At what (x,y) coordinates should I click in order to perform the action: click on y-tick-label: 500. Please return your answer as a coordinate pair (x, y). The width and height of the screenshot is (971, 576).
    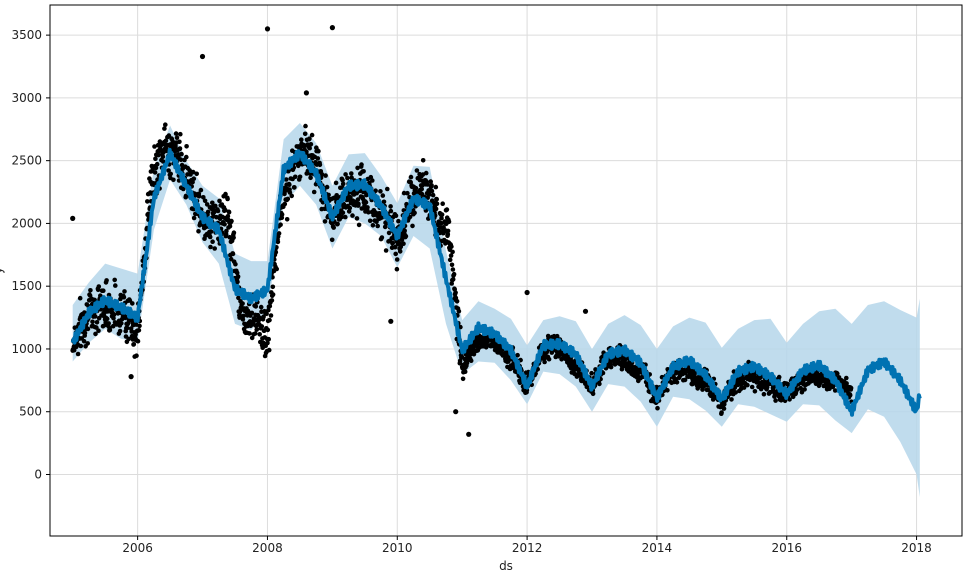
    Looking at the image, I should click on (30, 412).